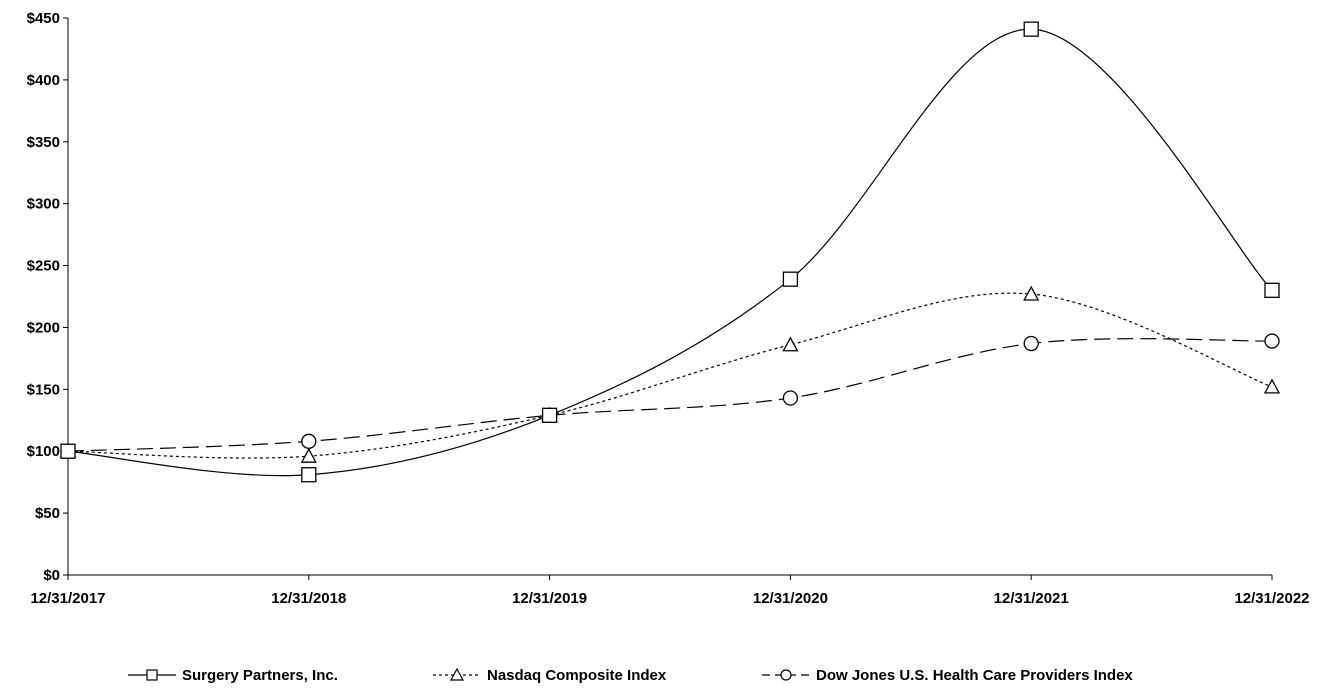 The width and height of the screenshot is (1328, 691). Describe the element at coordinates (43, 18) in the screenshot. I see `y-tick-label: $450` at that location.